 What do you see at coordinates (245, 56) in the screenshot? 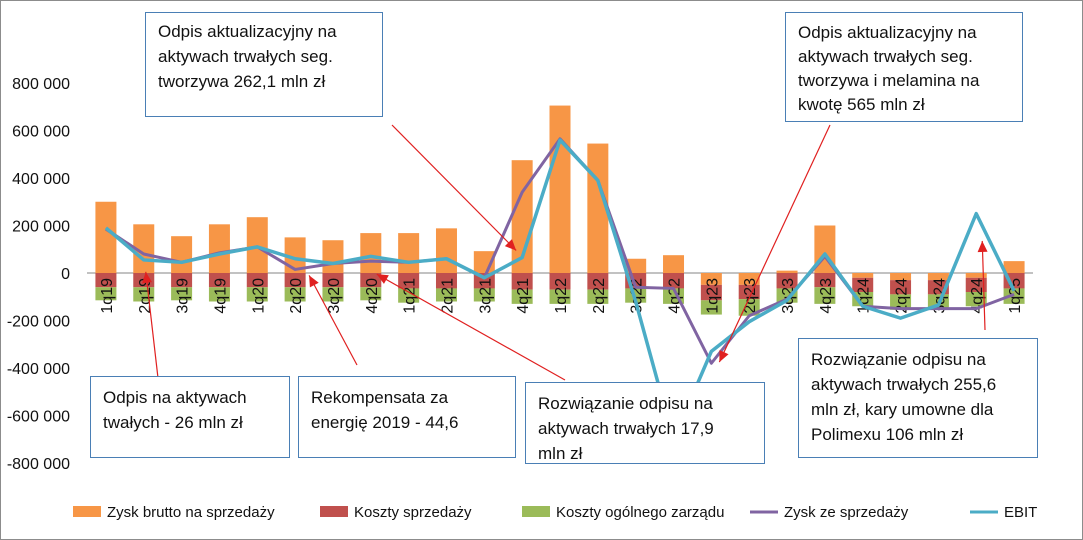
I see `annotation-1-line-2: aktywach trwałych seg.` at bounding box center [245, 56].